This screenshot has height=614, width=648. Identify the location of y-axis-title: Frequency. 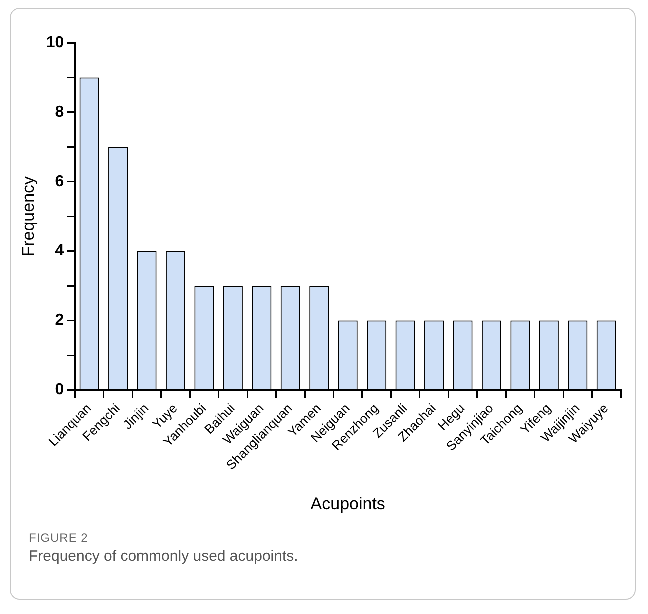
(28, 216).